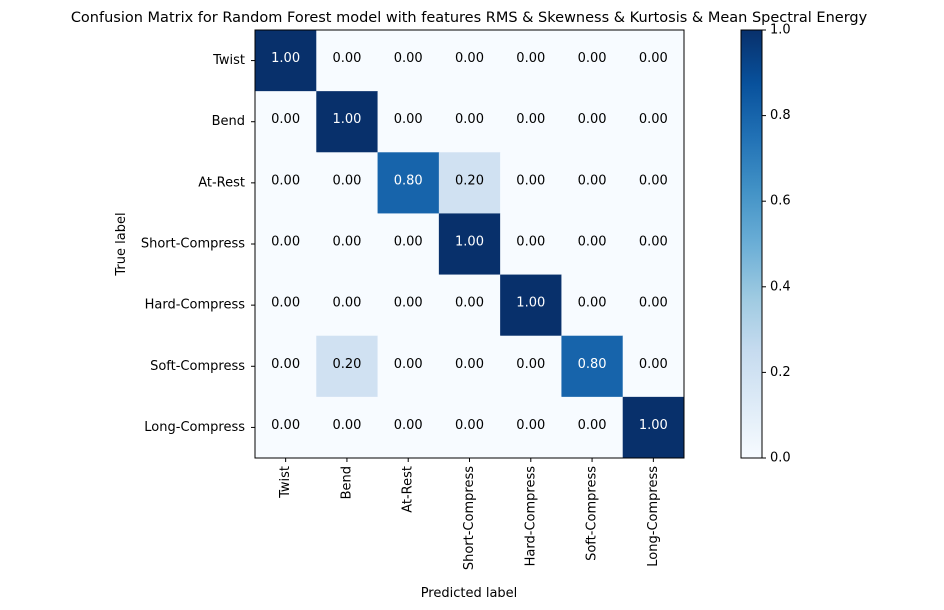 Image resolution: width=944 pixels, height=610 pixels. What do you see at coordinates (194, 427) in the screenshot?
I see `y-tick-label: Long-Compress` at bounding box center [194, 427].